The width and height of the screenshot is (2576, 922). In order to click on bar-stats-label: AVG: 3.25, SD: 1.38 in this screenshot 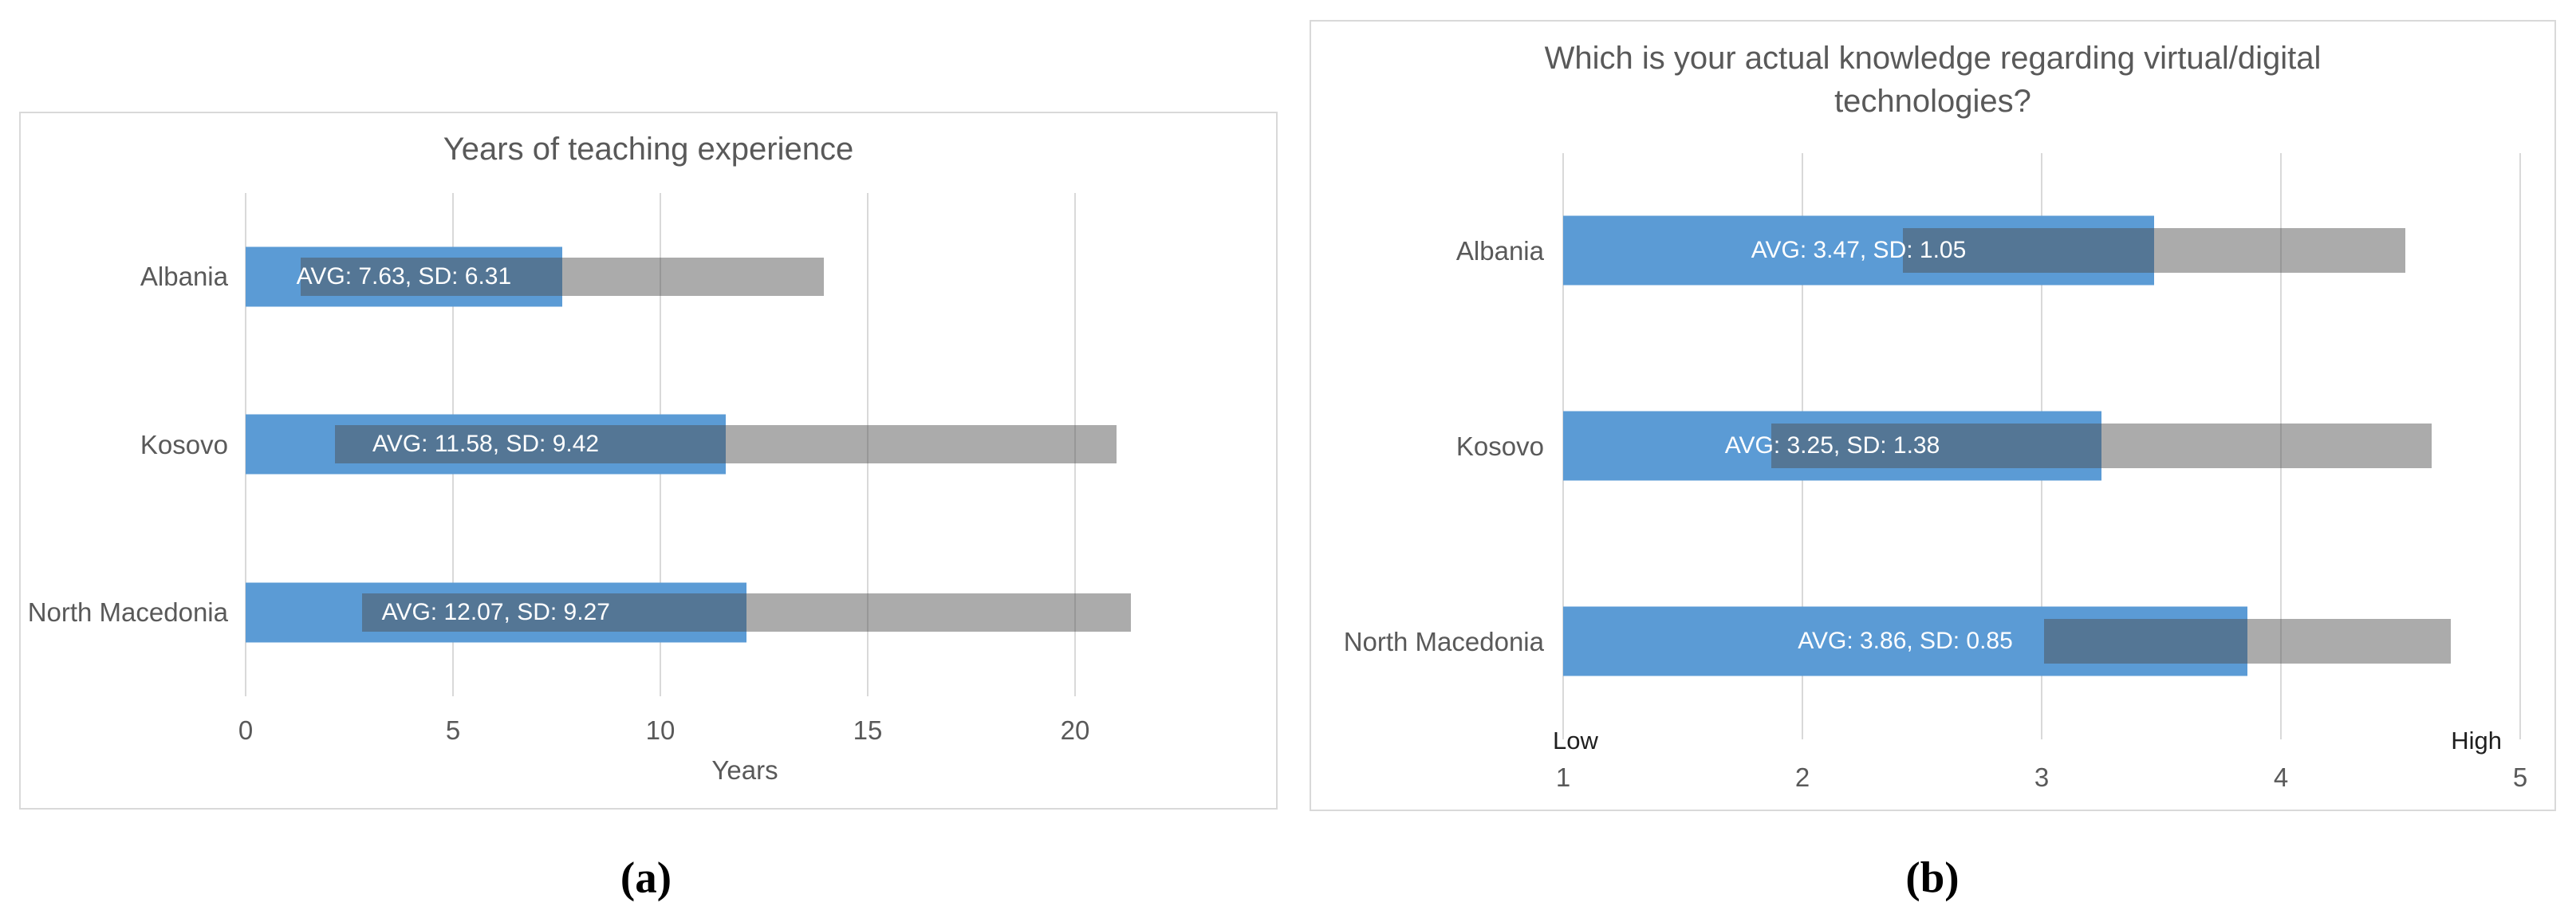, I will do `click(1832, 445)`.